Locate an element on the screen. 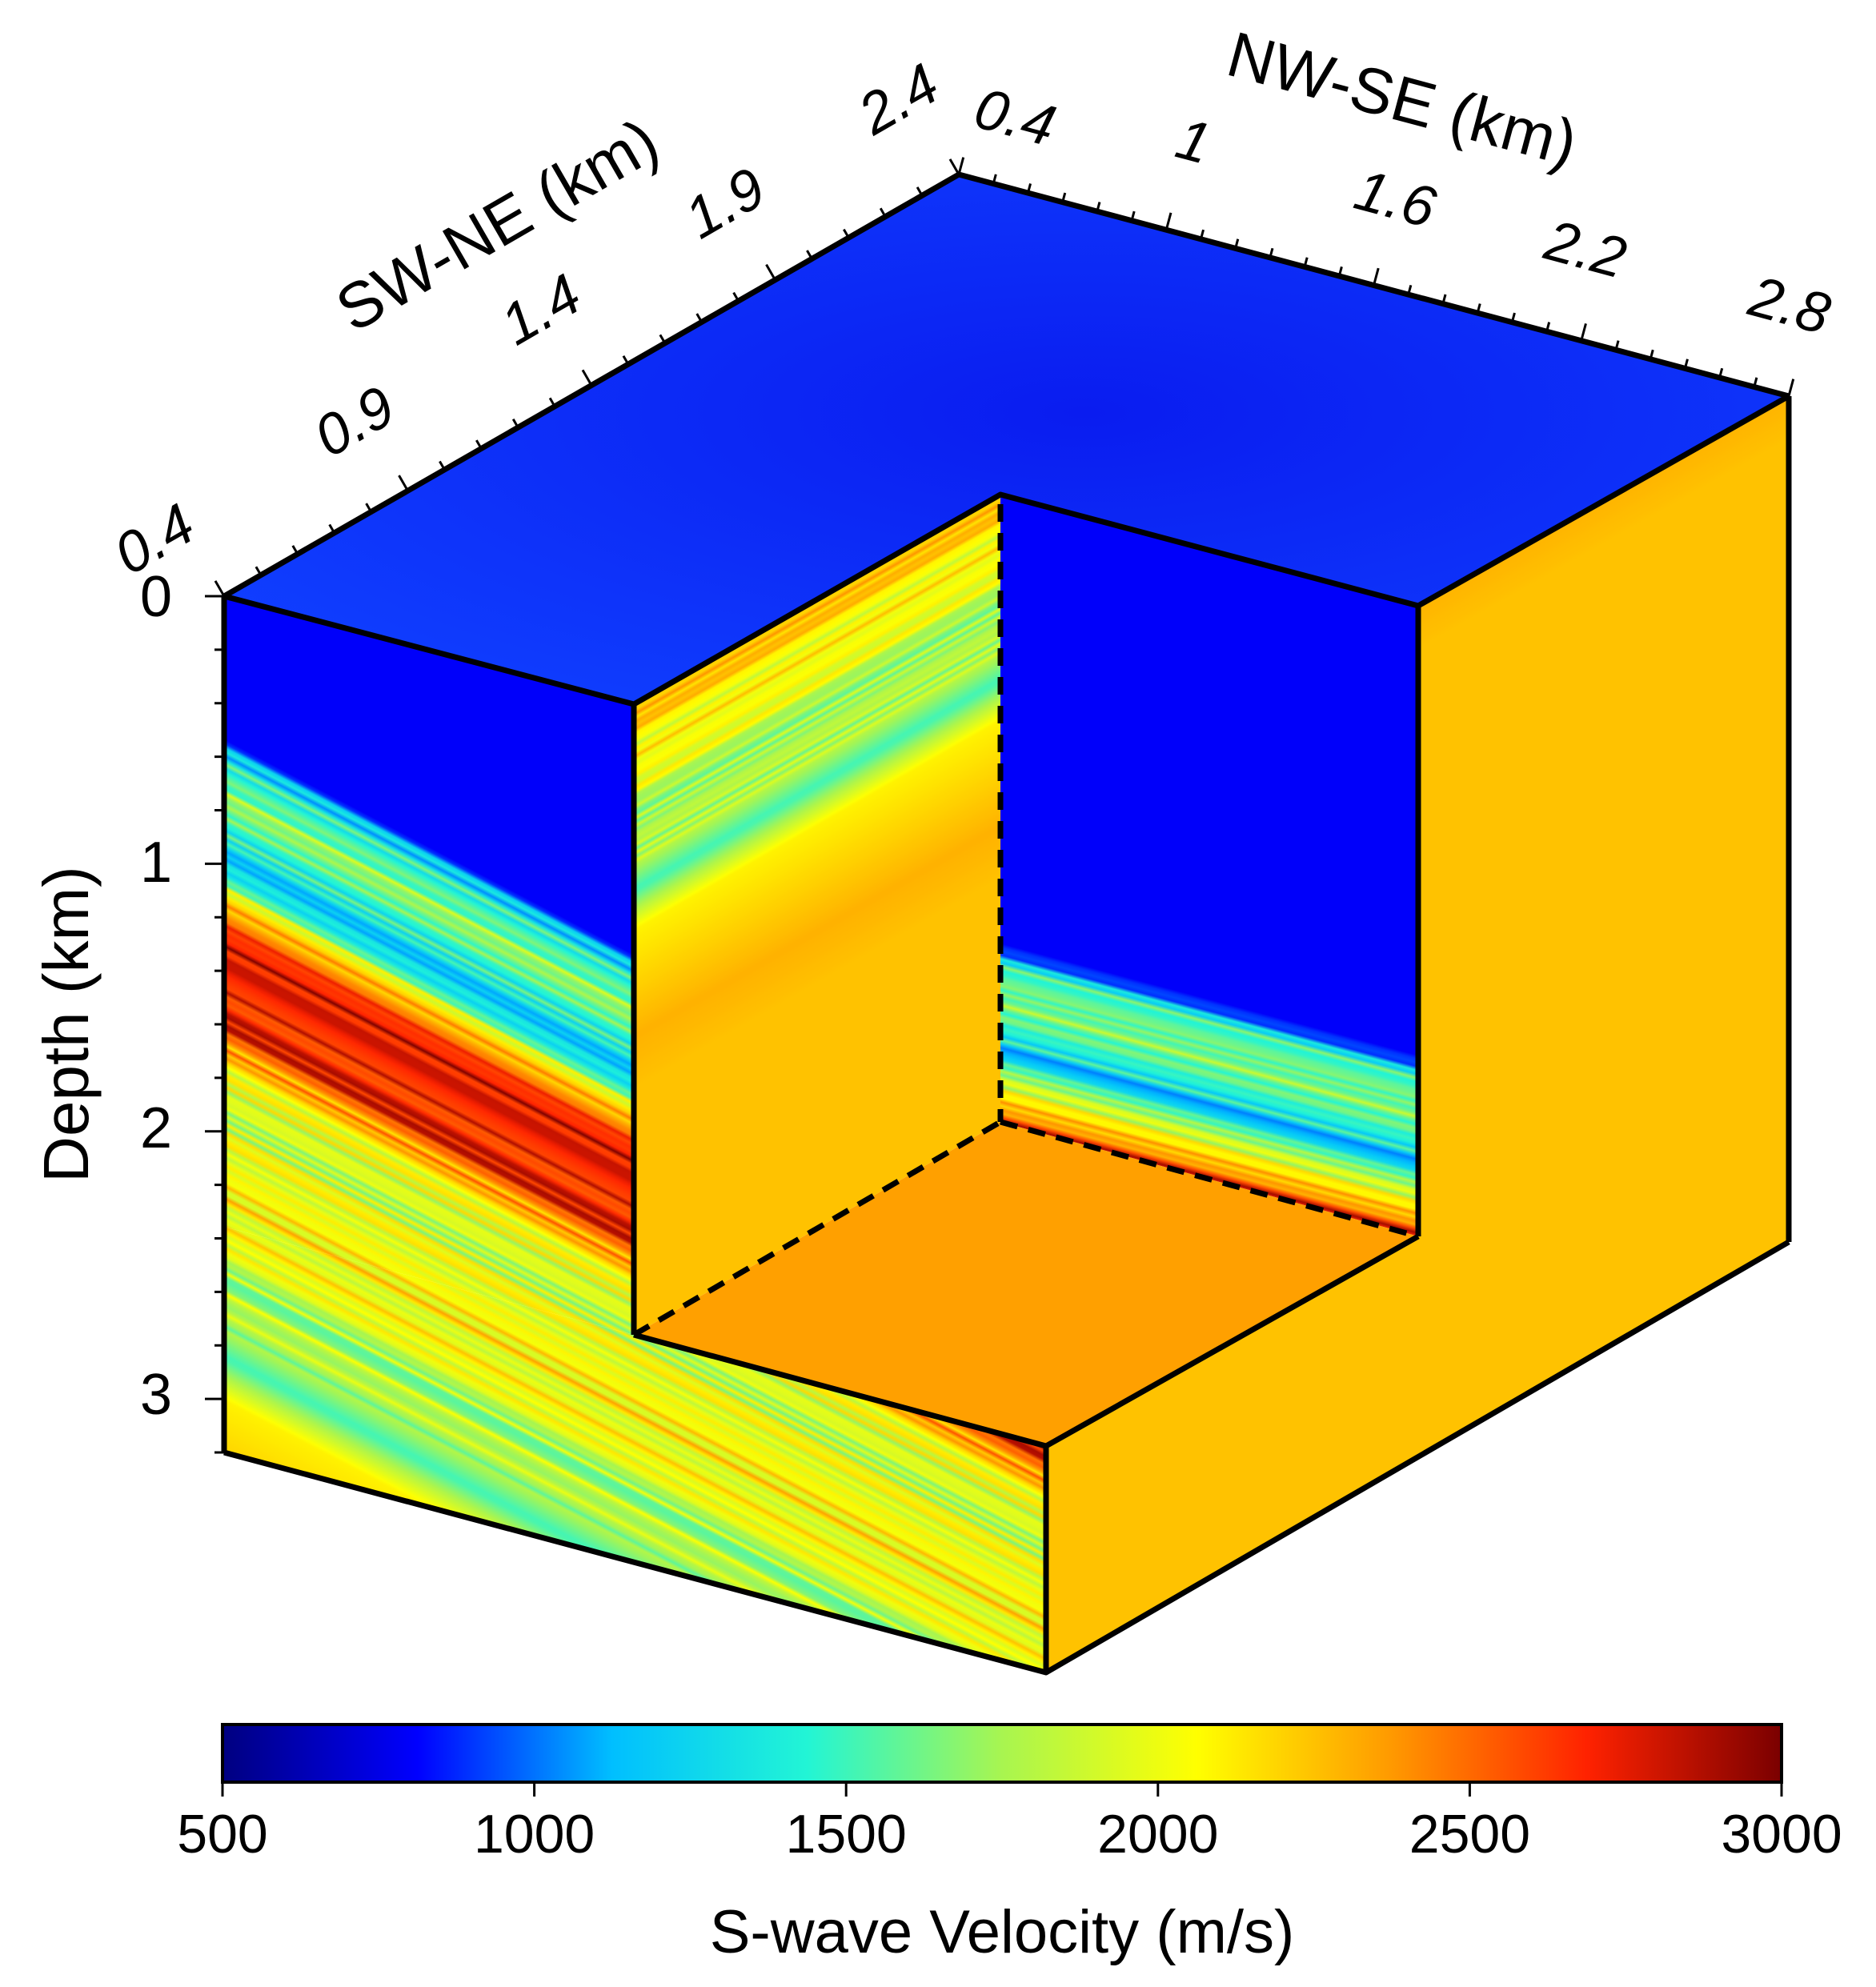 The width and height of the screenshot is (1876, 1987). depth-tick-label: 1 is located at coordinates (156, 863).